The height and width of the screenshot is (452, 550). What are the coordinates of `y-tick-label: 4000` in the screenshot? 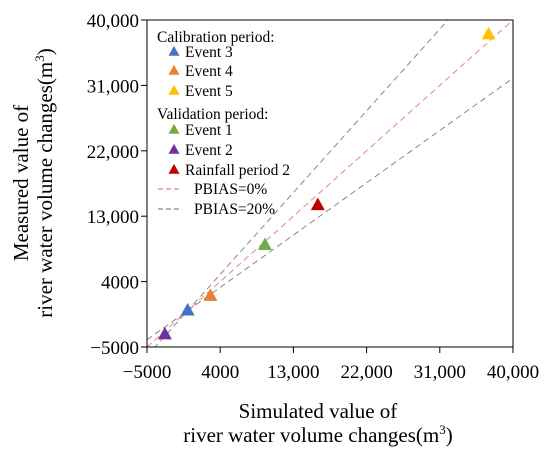 It's located at (120, 283).